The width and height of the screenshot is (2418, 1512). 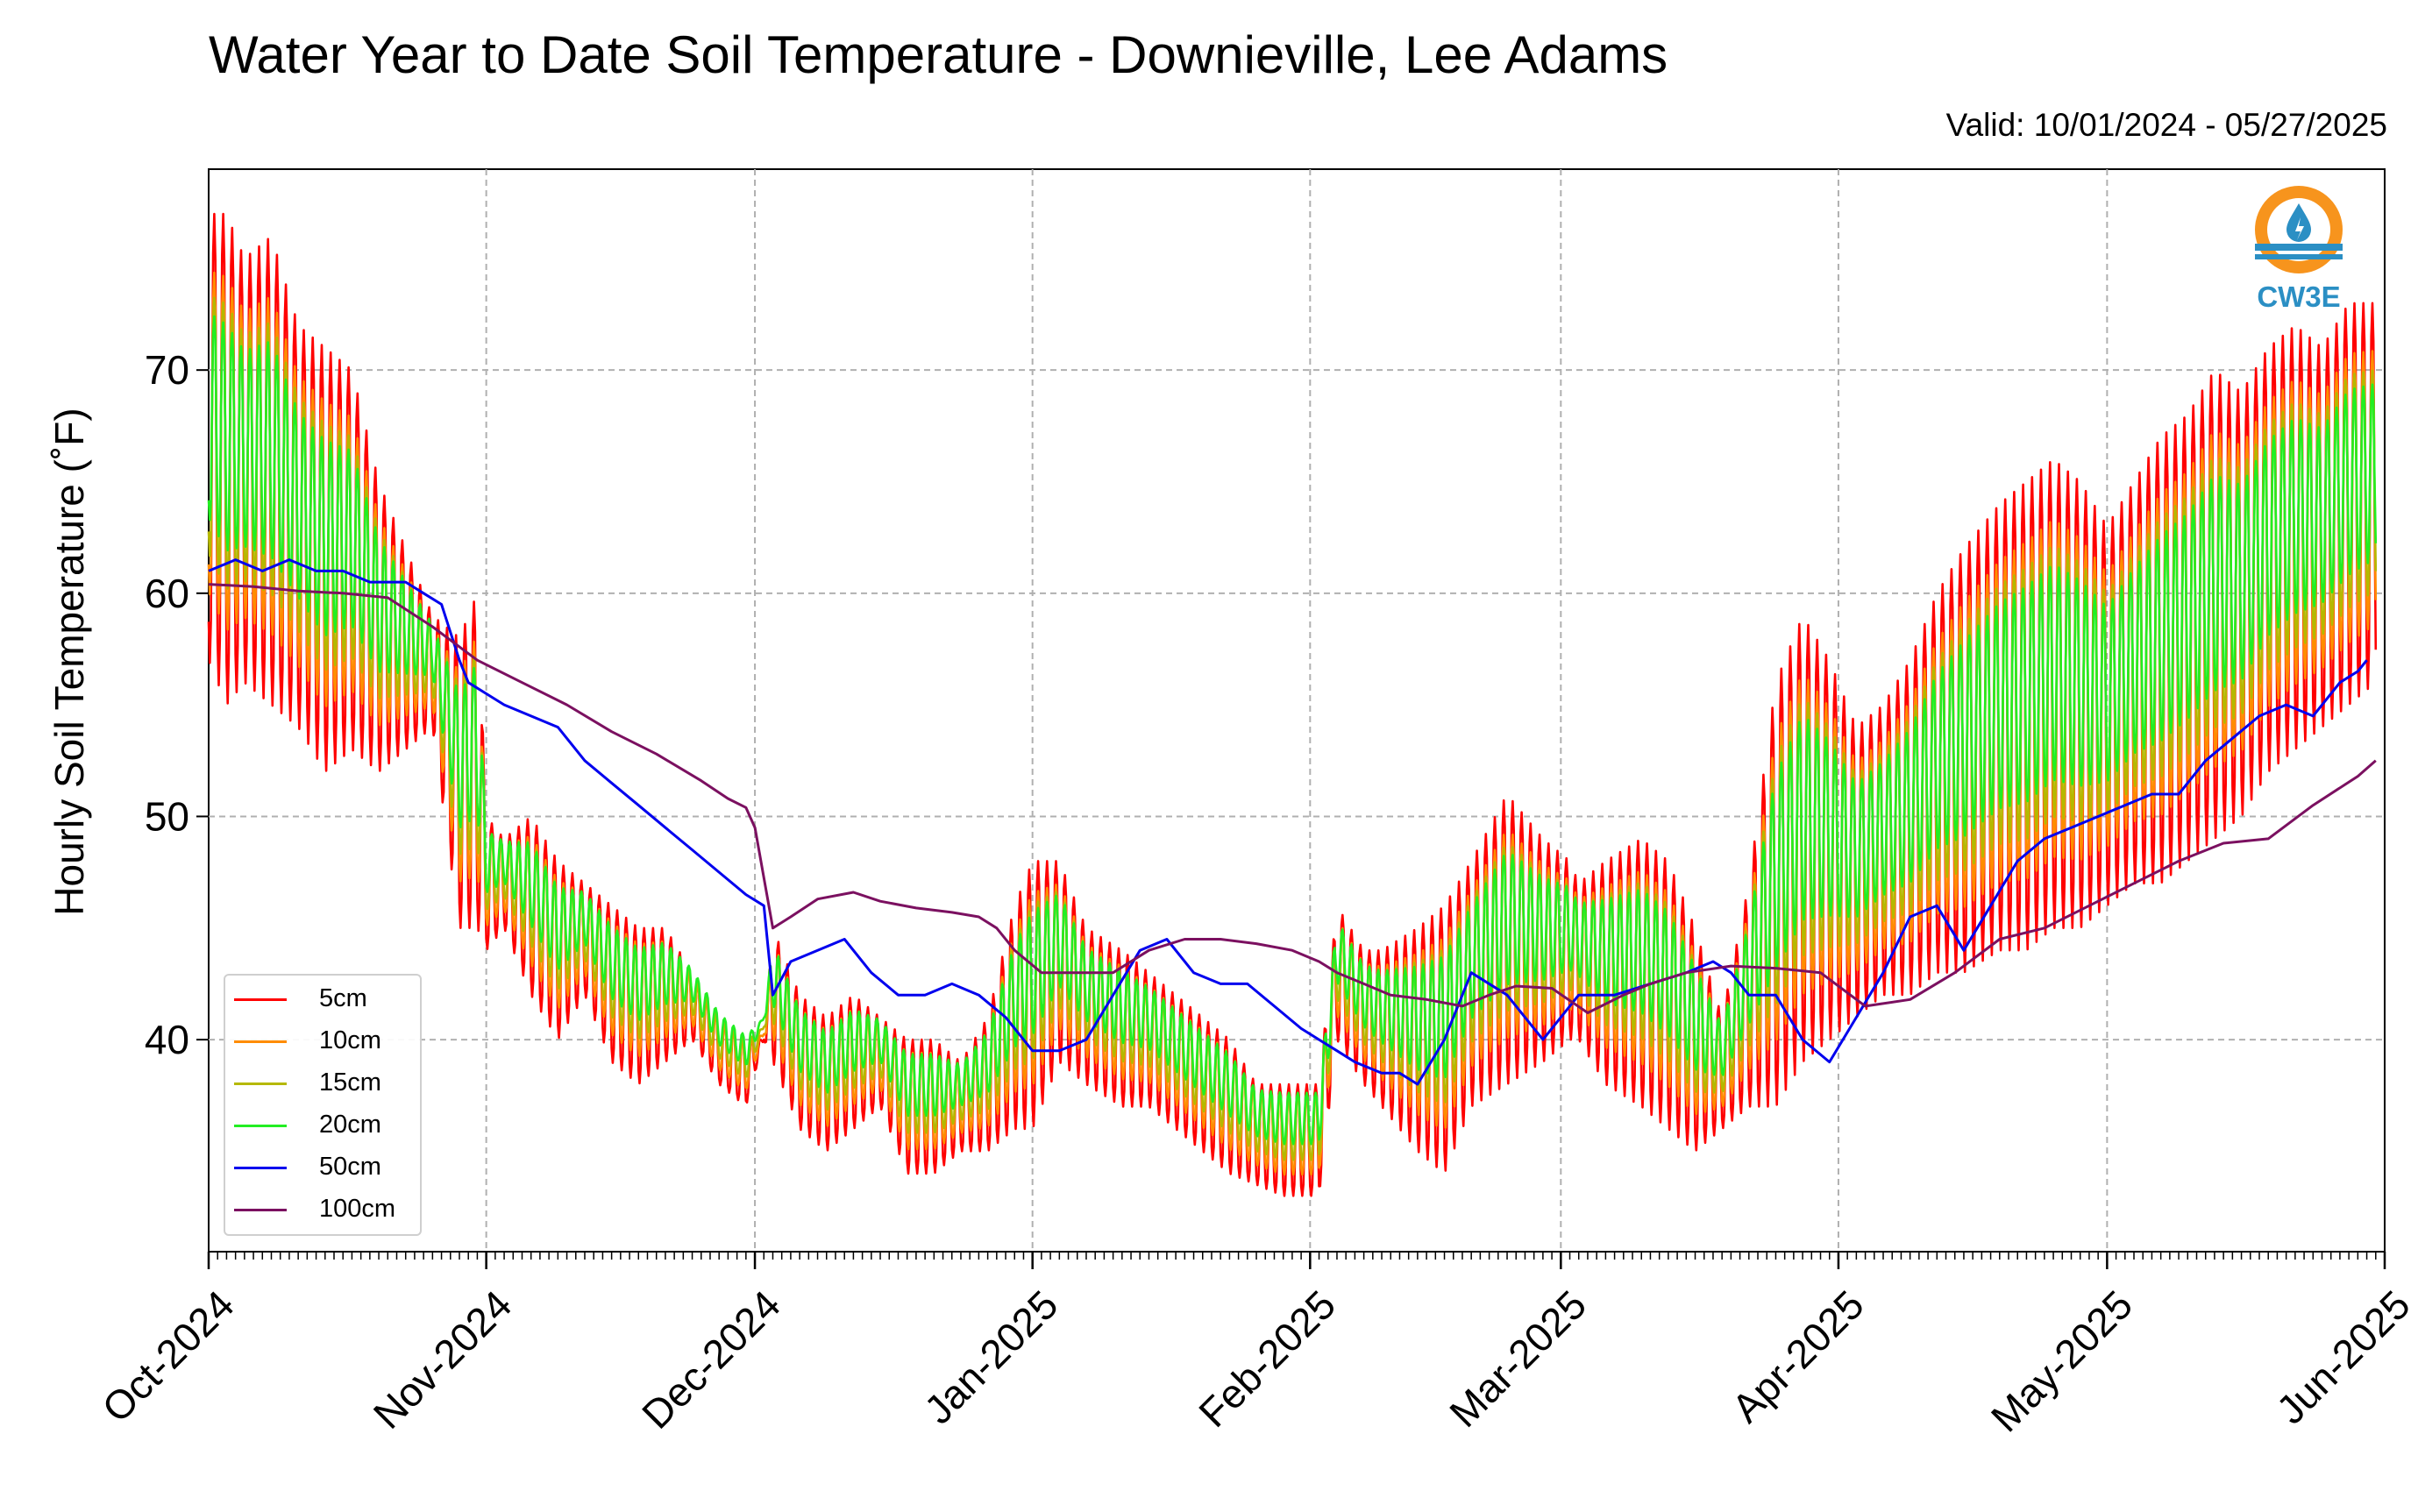 What do you see at coordinates (2342, 1356) in the screenshot?
I see `x-tick-label: Jun-2025` at bounding box center [2342, 1356].